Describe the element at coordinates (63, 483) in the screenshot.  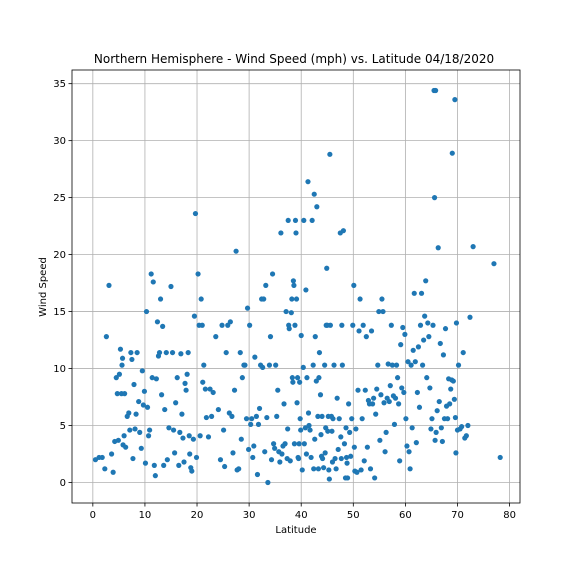
I see `y-tick-label: 0` at that location.